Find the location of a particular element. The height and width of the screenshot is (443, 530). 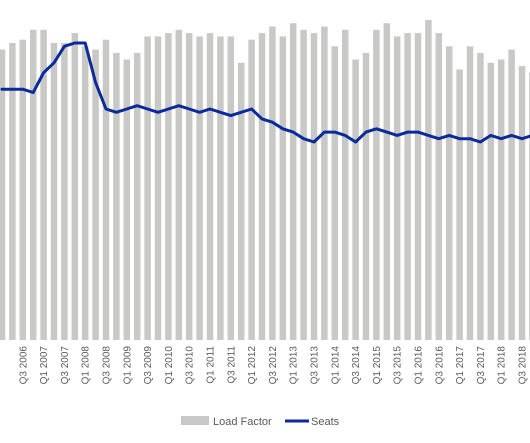

load-factor-bar-q2-2014 is located at coordinates (345, 185).